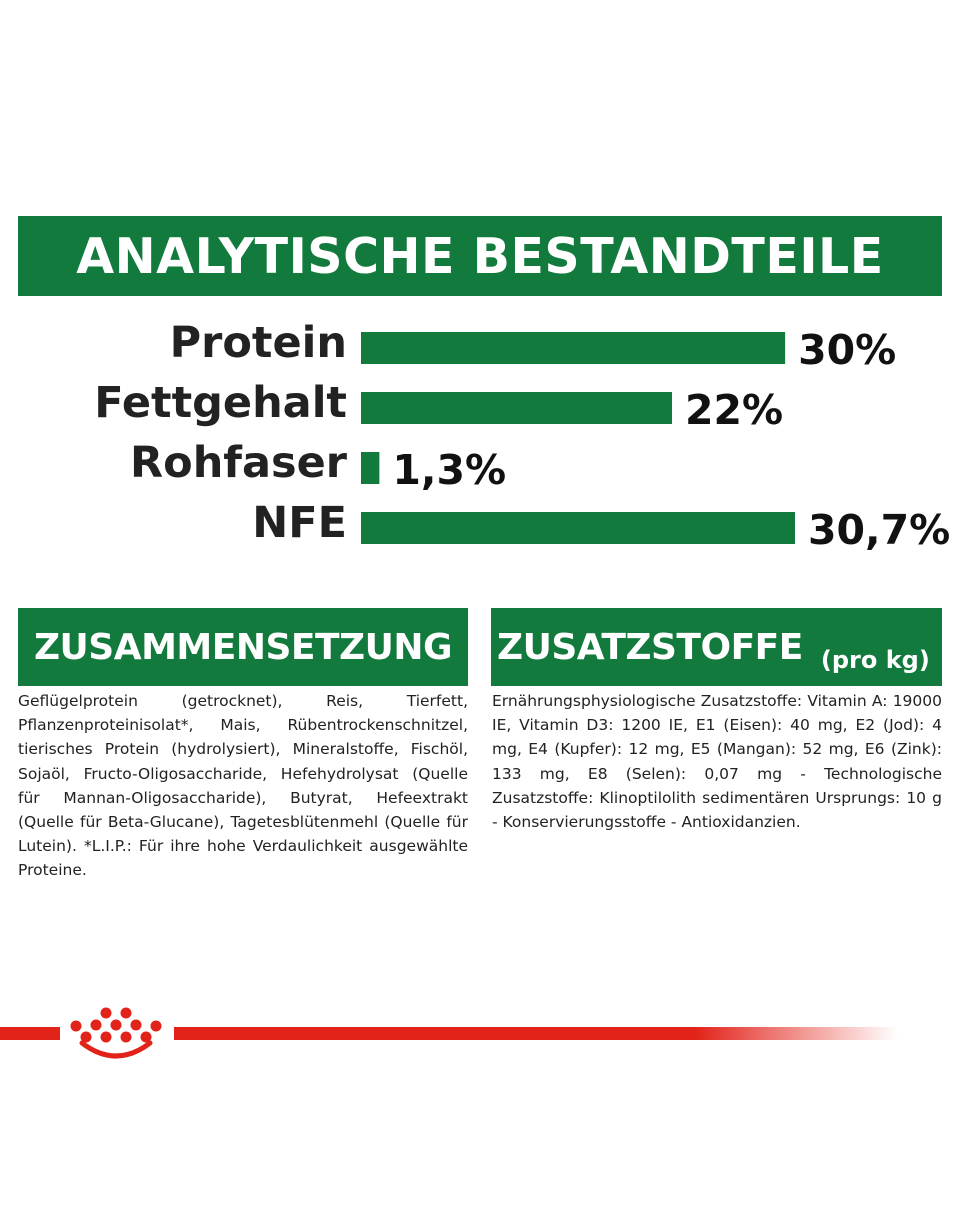 This screenshot has height=1214, width=960. I want to click on red-divider-right, so click(536, 1033).